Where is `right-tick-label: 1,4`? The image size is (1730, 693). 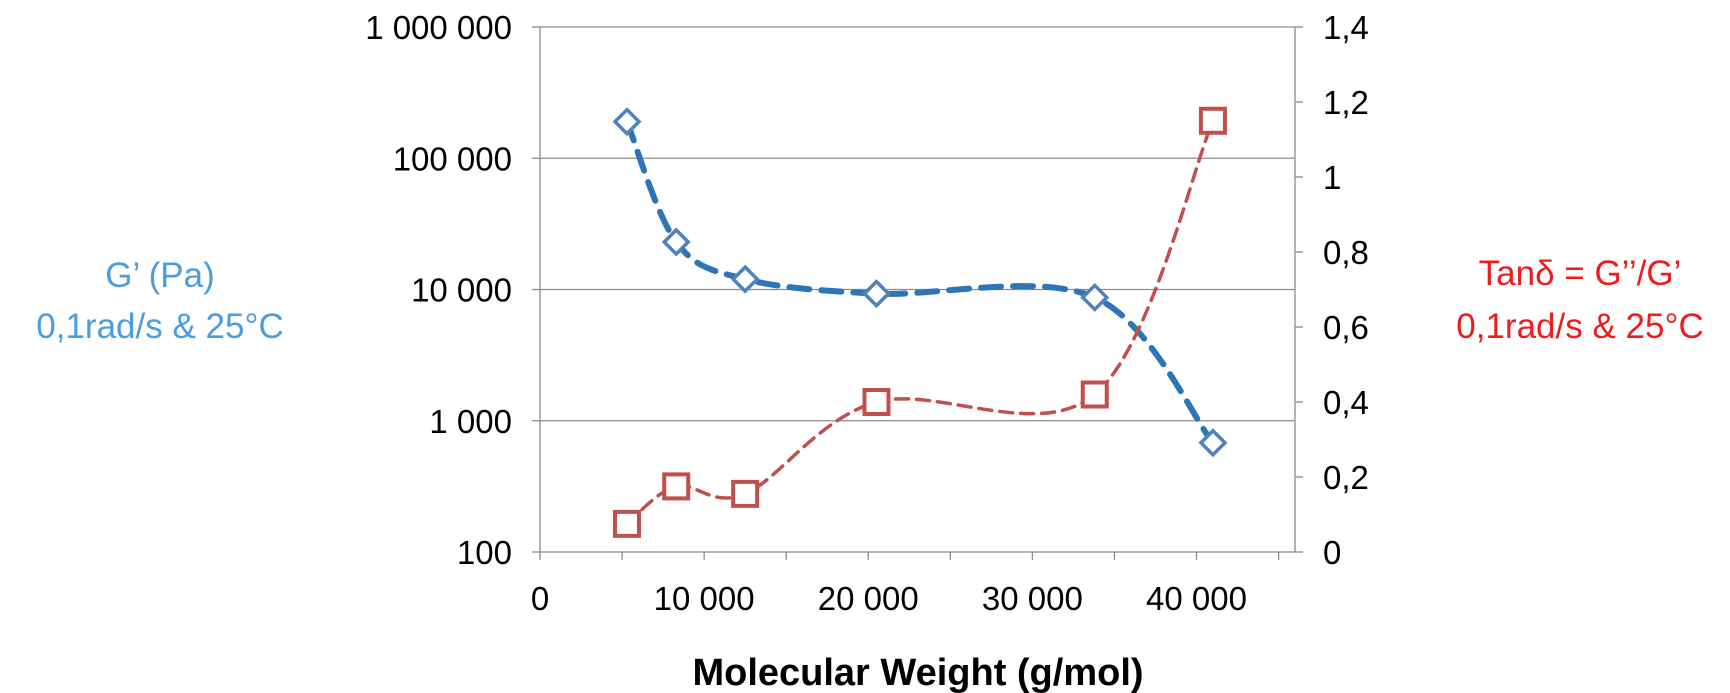 right-tick-label: 1,4 is located at coordinates (1346, 27).